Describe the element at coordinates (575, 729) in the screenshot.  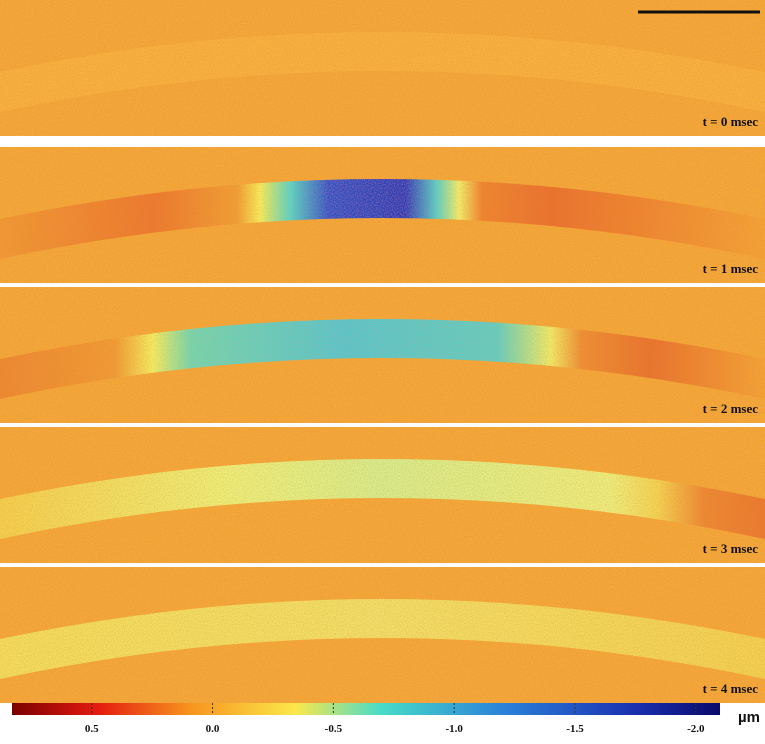
I see `colorbar-tick-label: -1.5` at that location.